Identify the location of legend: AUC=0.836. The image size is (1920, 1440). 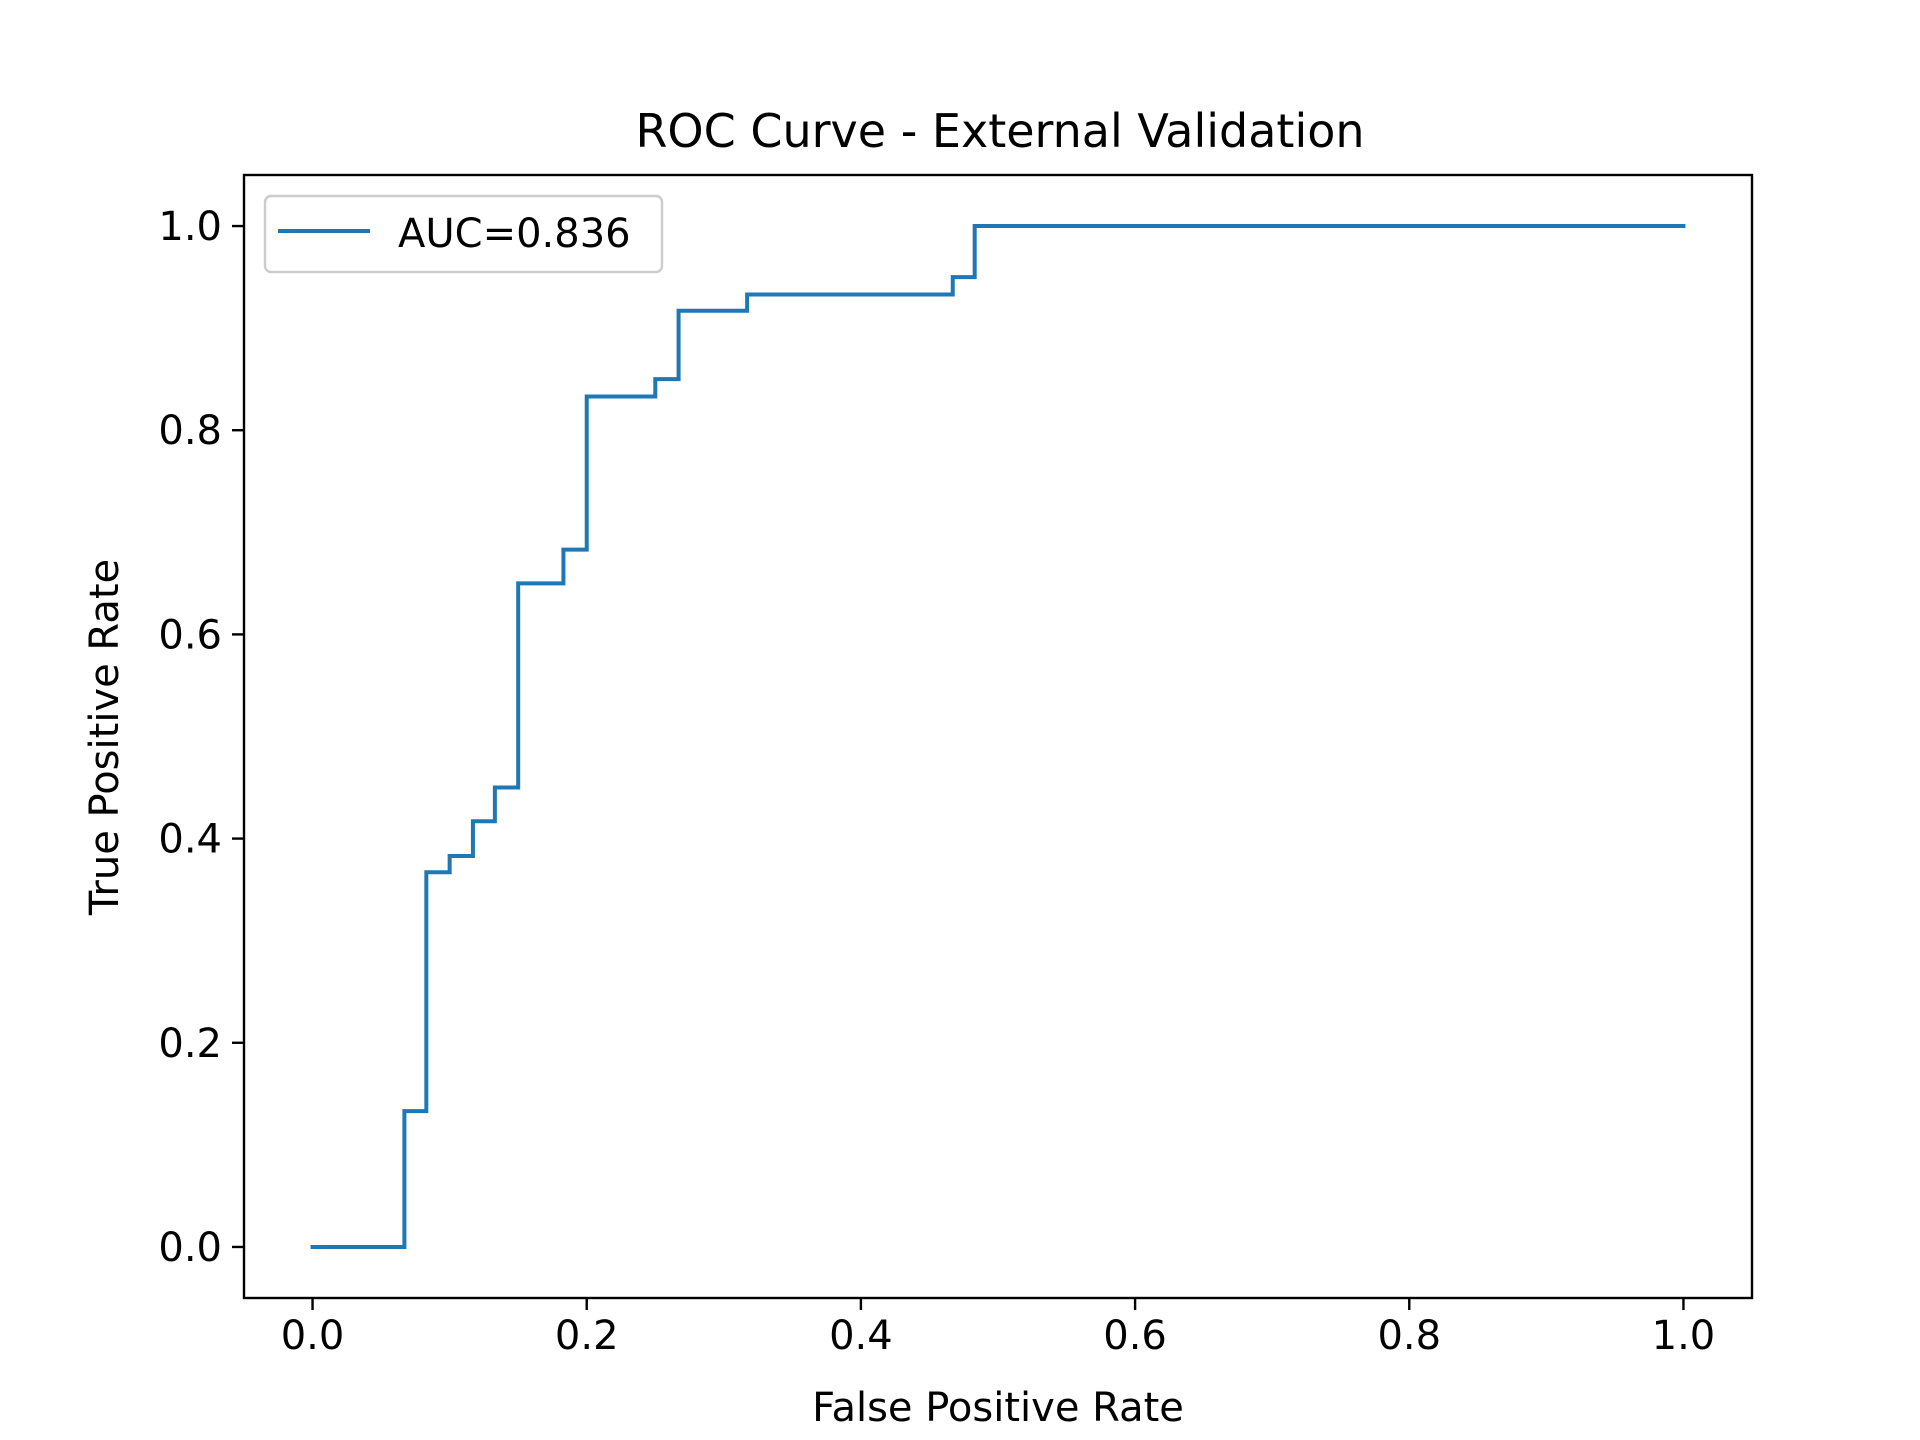
(463, 234).